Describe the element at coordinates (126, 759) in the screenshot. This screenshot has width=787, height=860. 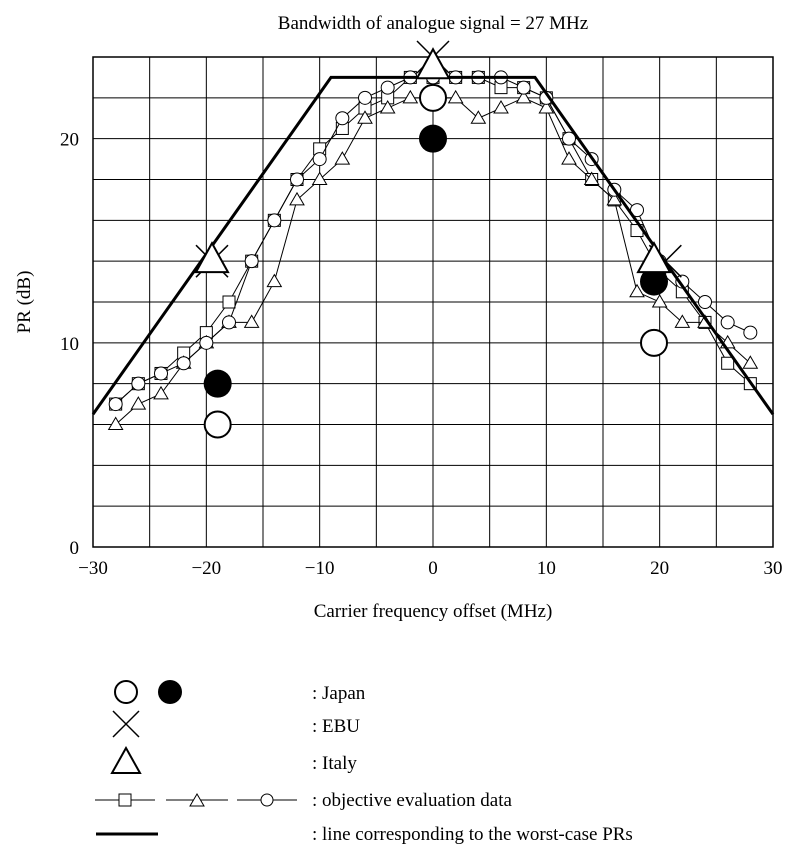
I see `legend-triangle-icon` at that location.